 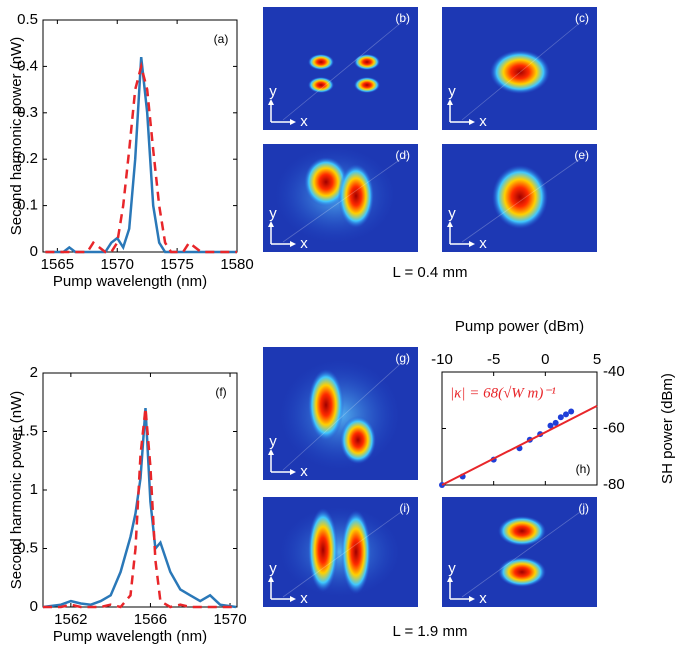 I want to click on x-tick-label: -5, so click(x=493, y=359).